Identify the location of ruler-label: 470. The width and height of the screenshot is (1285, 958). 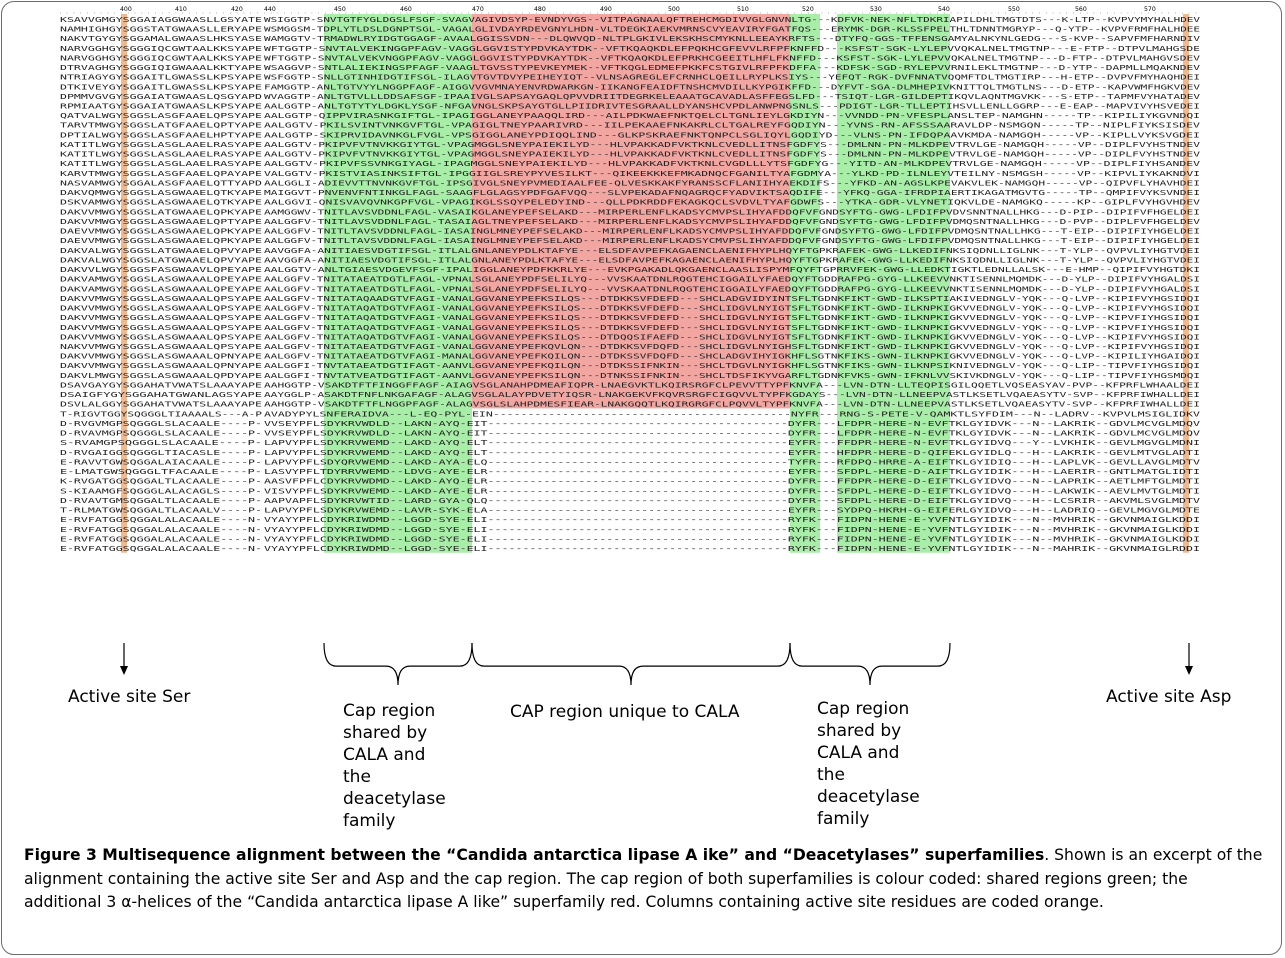
(478, 9).